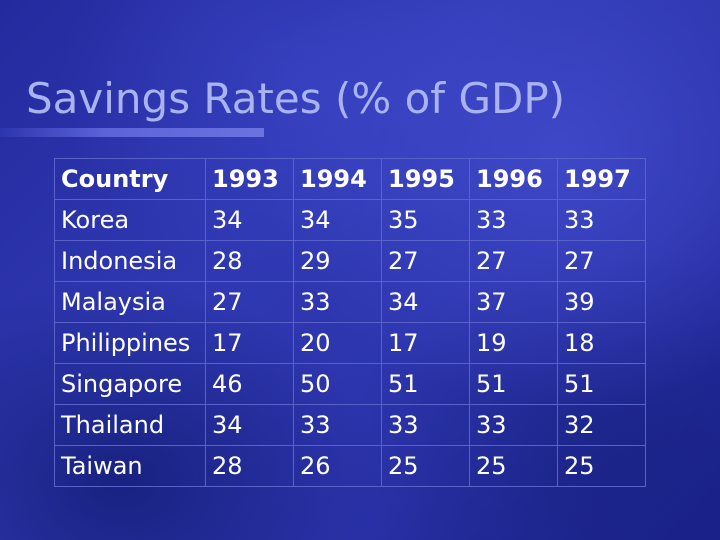 The height and width of the screenshot is (540, 720). What do you see at coordinates (337, 466) in the screenshot?
I see `table-cell: 26` at bounding box center [337, 466].